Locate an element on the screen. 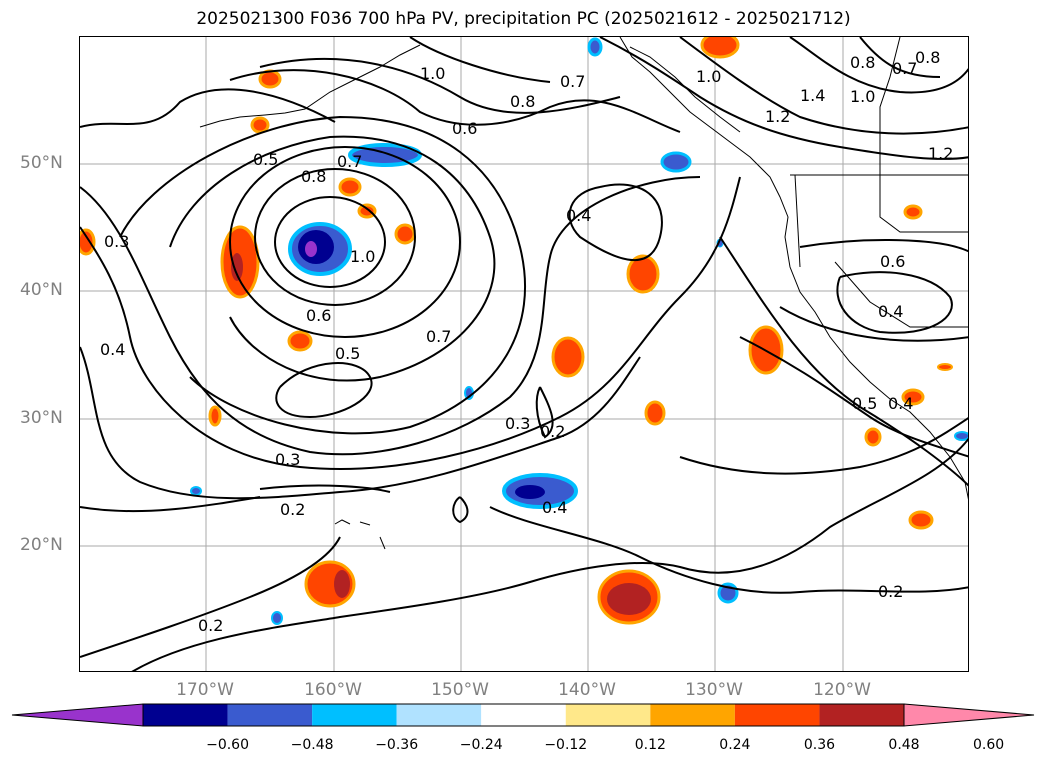 This screenshot has width=1047, height=765. lon-label: 140°W is located at coordinates (587, 690).